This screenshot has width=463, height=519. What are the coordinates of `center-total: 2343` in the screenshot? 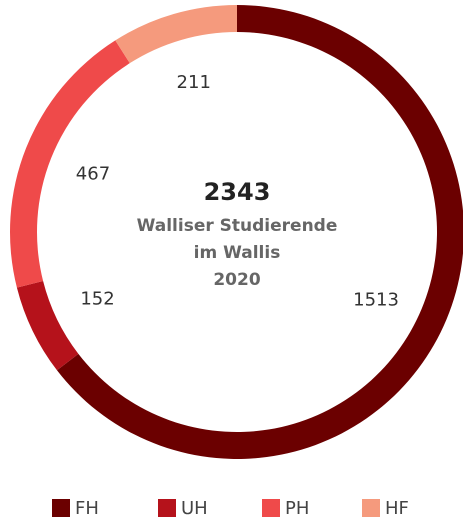 It's located at (237, 192).